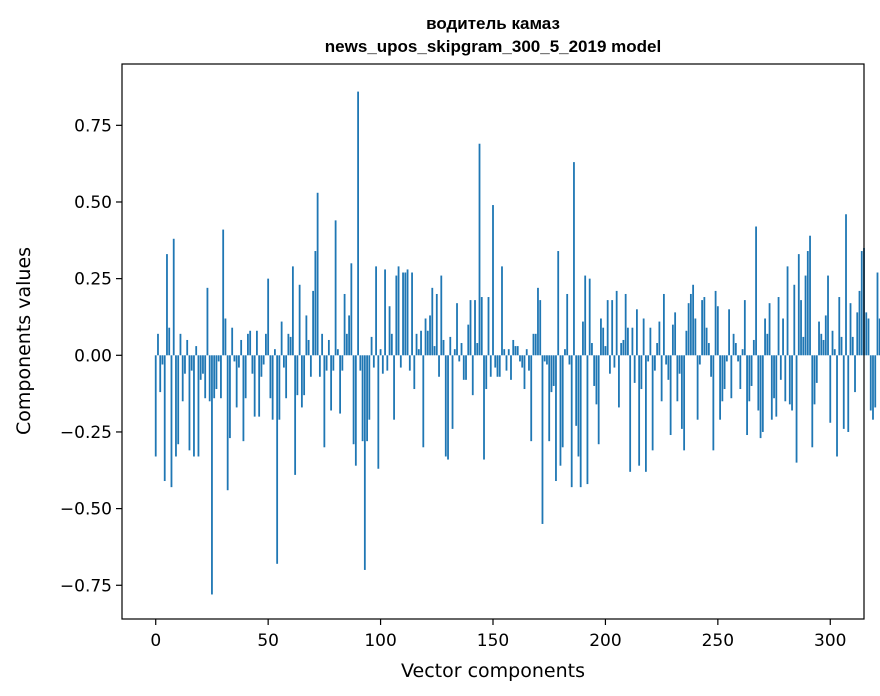 The image size is (880, 696). Describe the element at coordinates (605, 641) in the screenshot. I see `x-tick-label: 200` at that location.